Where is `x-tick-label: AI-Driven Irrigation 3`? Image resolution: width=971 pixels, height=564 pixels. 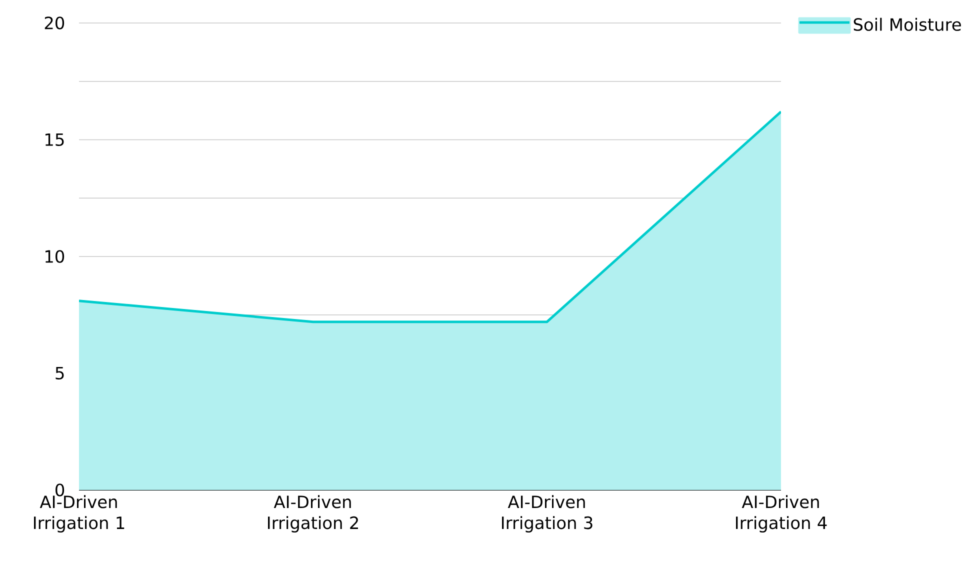
x-tick-label: AI-Driven Irrigation 3 is located at coordinates (547, 513).